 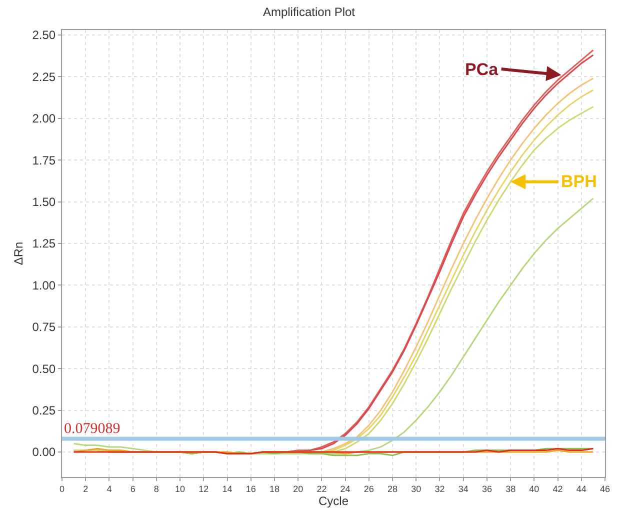 I want to click on x-tick-label: 16, so click(x=251, y=489).